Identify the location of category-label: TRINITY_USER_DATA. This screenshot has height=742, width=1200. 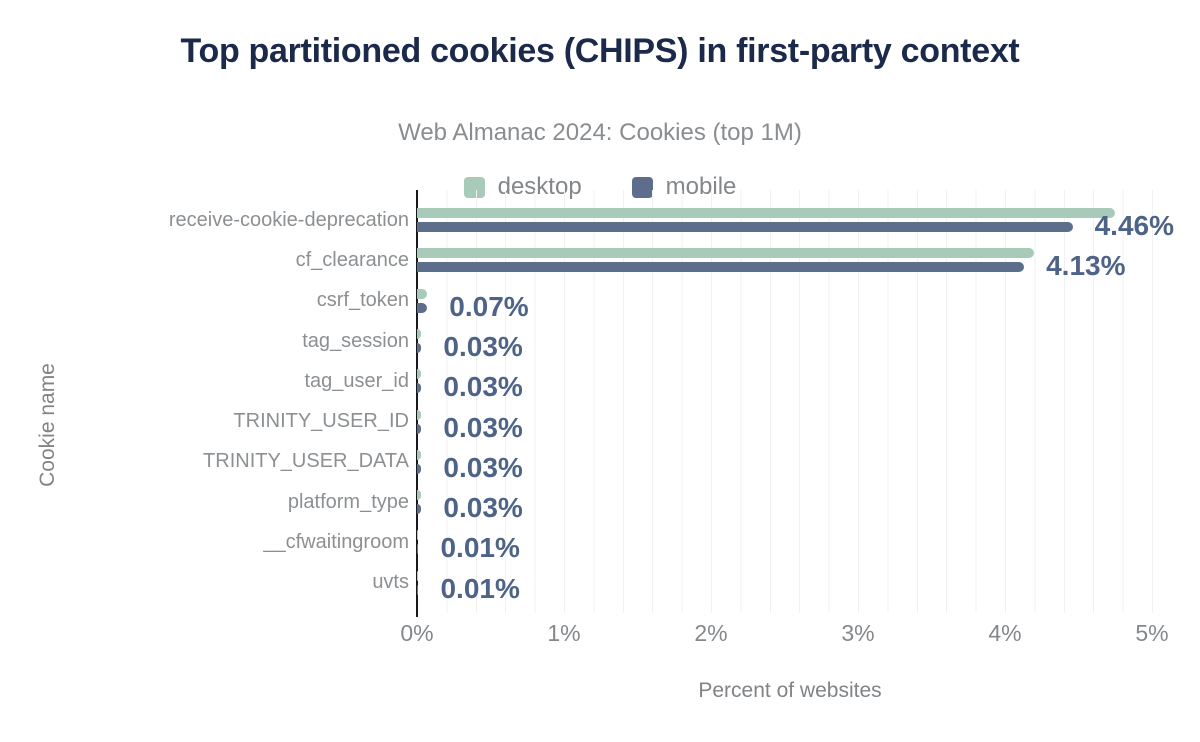
(306, 461).